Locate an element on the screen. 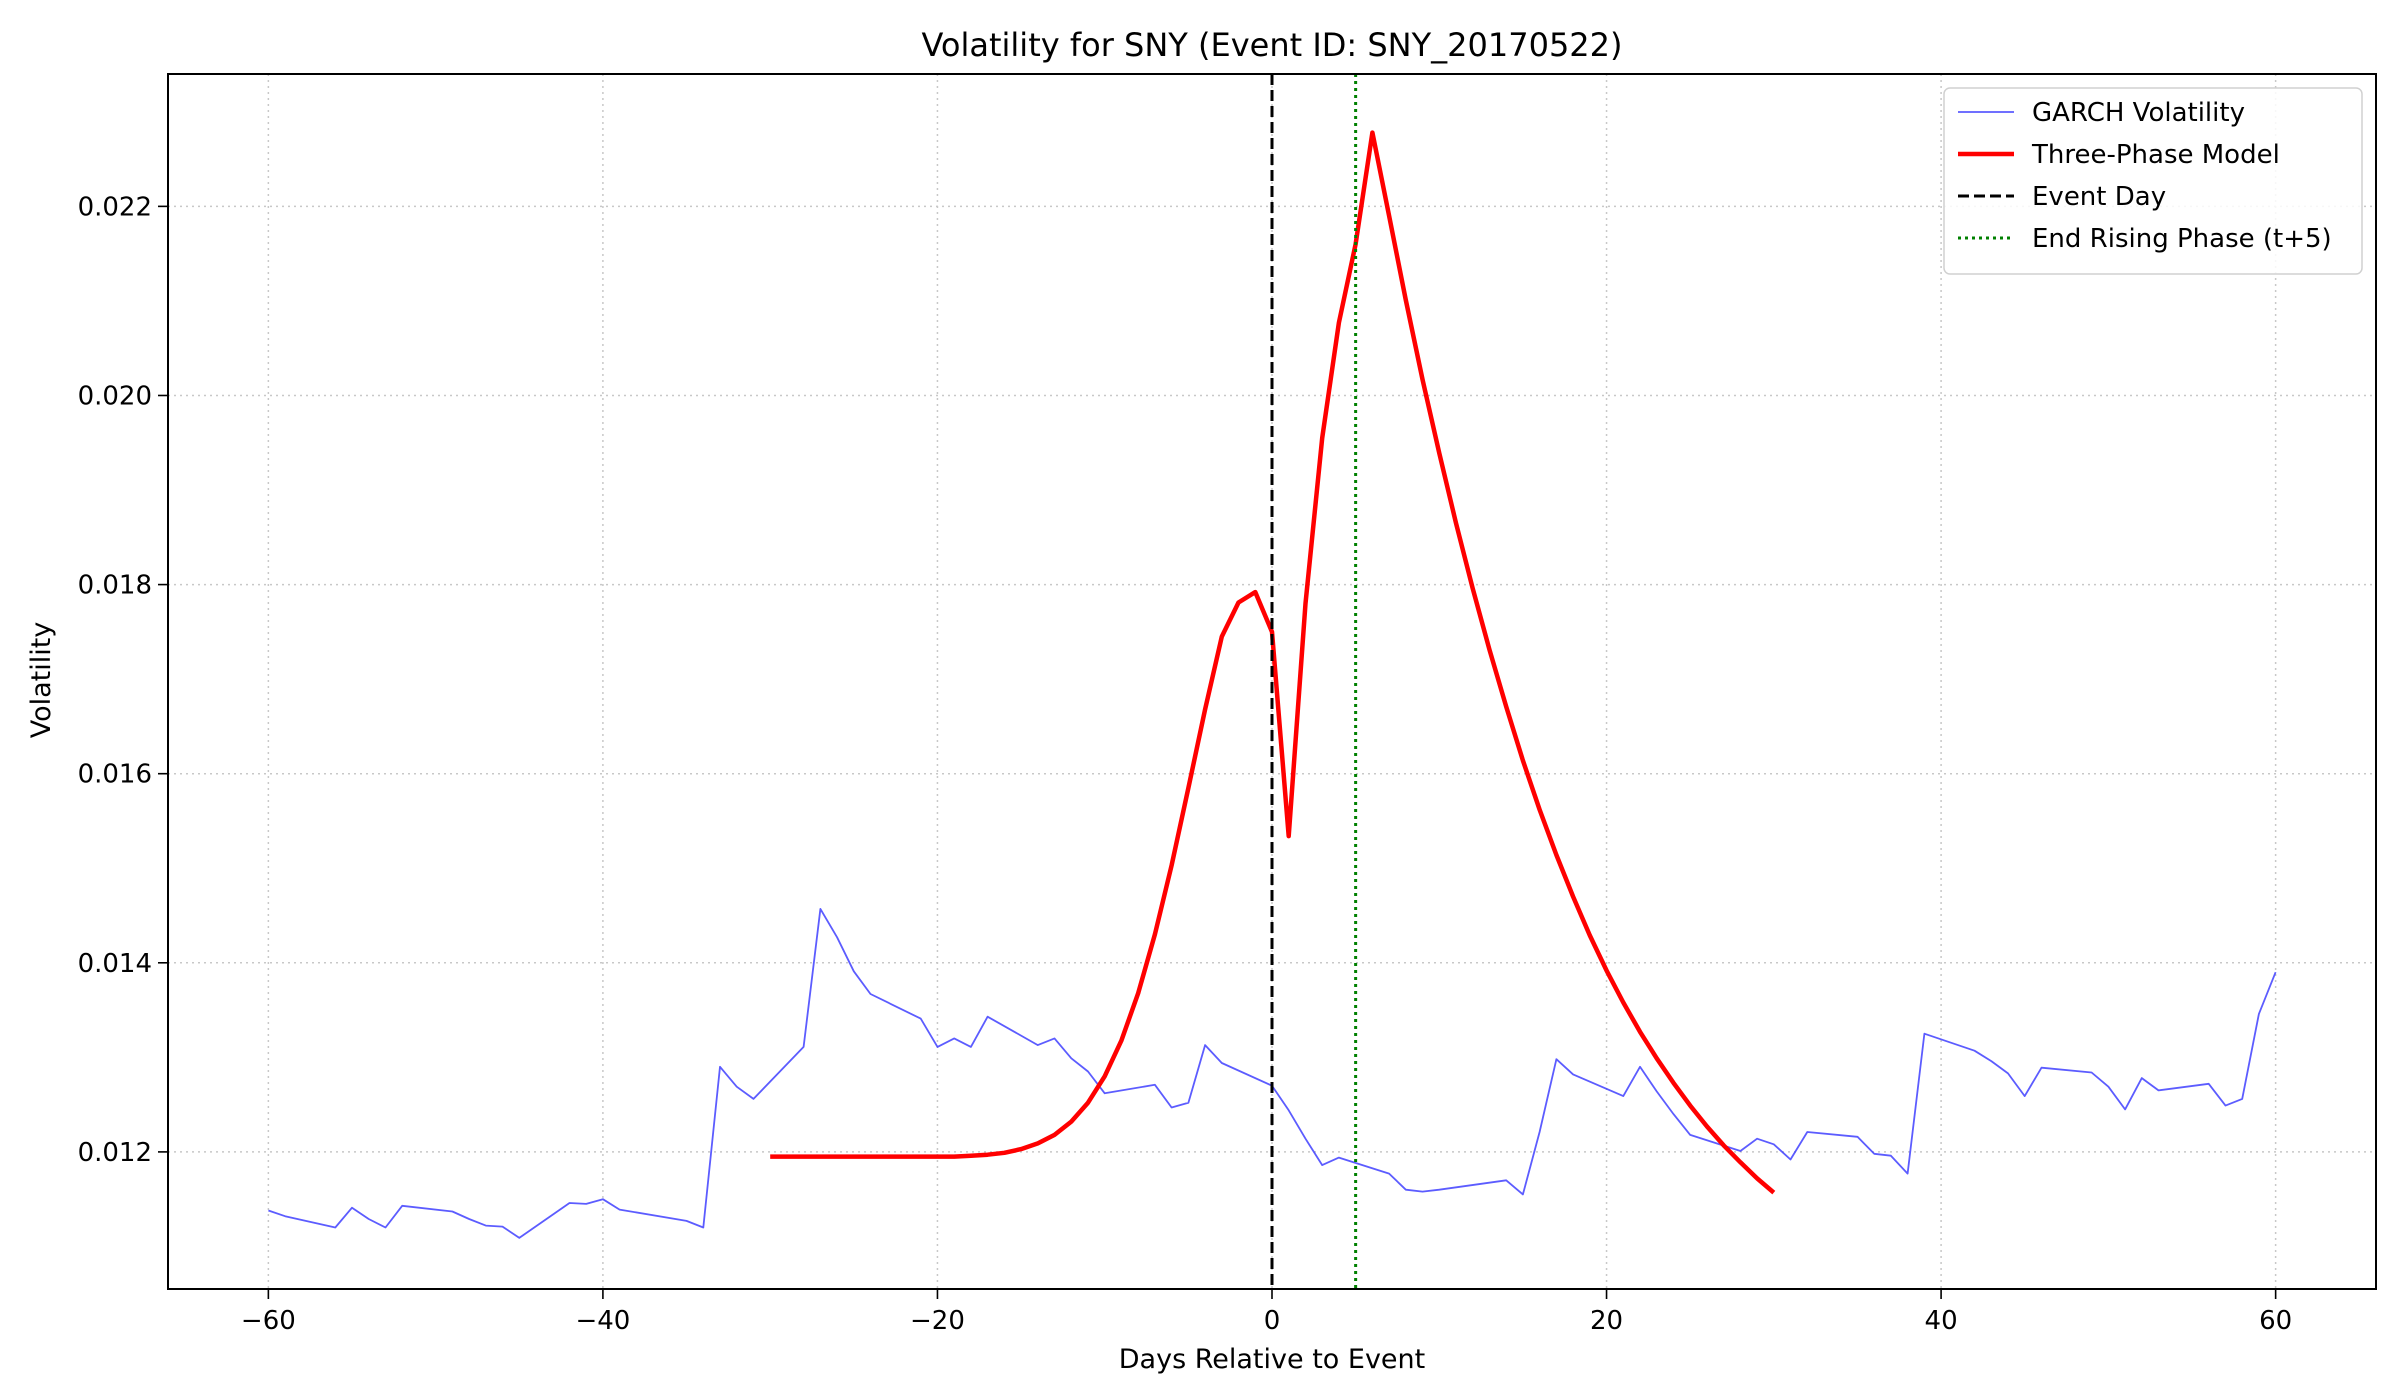 The height and width of the screenshot is (1400, 2400). y-tick-label: 0.018 is located at coordinates (115, 586).